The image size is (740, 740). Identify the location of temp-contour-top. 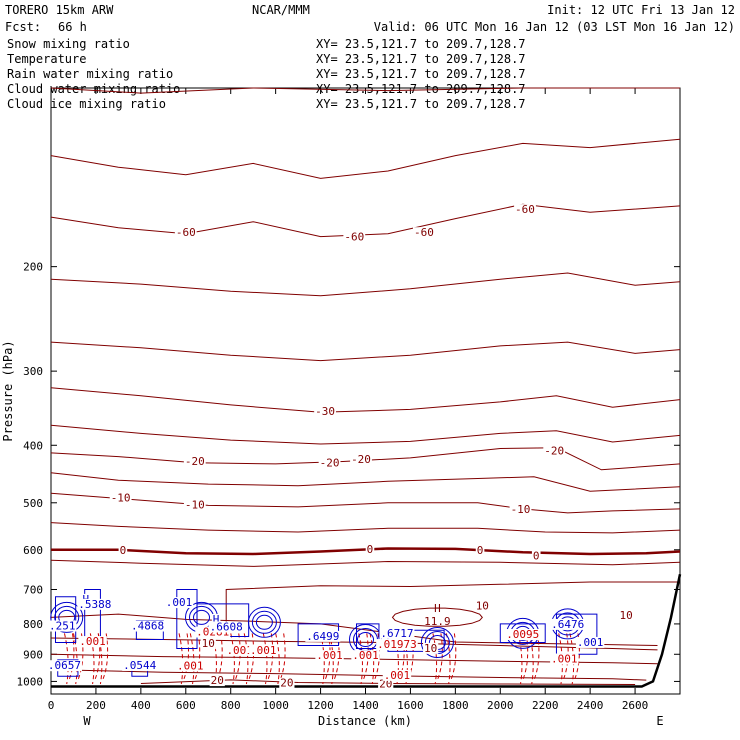
(365, 90).